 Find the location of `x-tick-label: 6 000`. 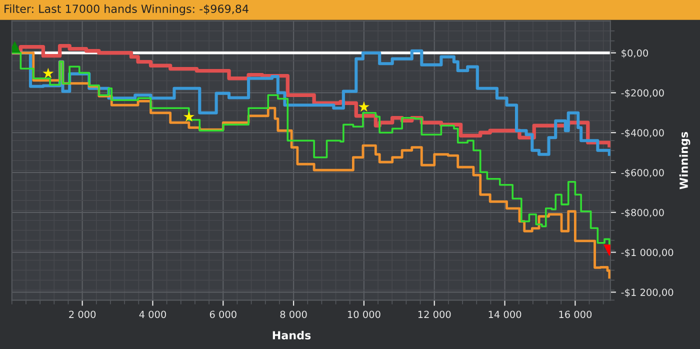

x-tick-label: 6 000 is located at coordinates (223, 314).